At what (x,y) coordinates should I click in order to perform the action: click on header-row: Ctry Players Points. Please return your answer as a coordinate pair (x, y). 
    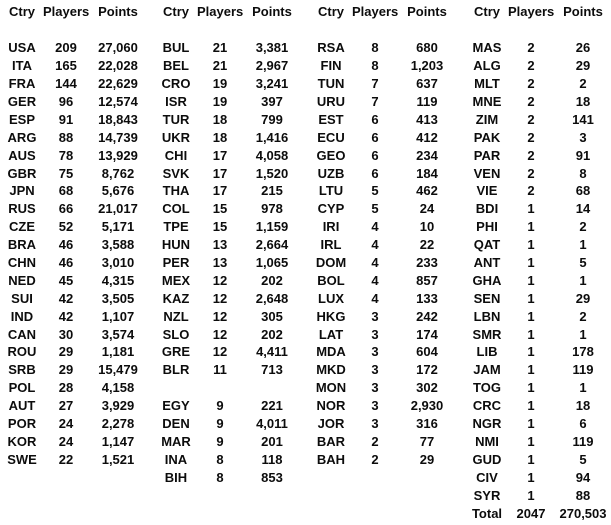
    Looking at the image, I should click on (74, 12).